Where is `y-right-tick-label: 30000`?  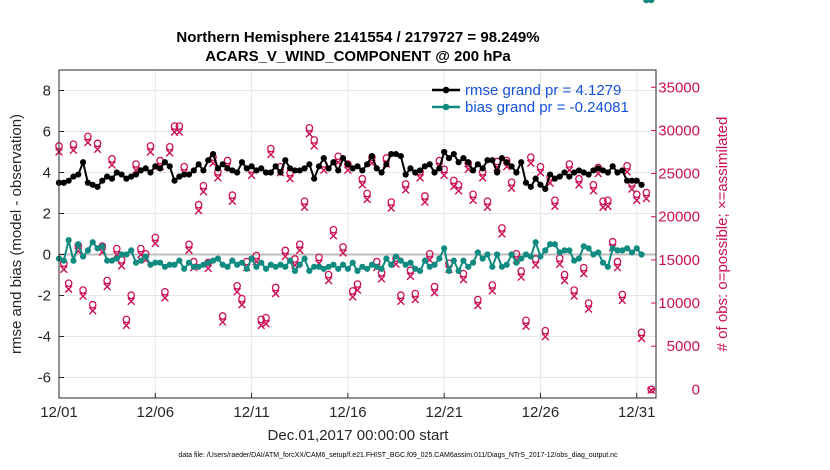 y-right-tick-label: 30000 is located at coordinates (679, 130).